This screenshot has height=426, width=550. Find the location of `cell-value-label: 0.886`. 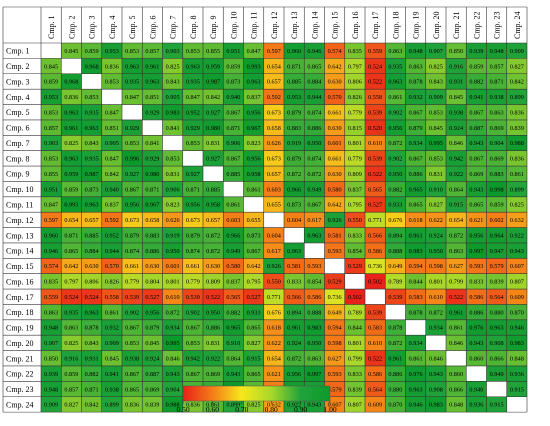

cell-value-label: 0.886 is located at coordinates (395, 374).